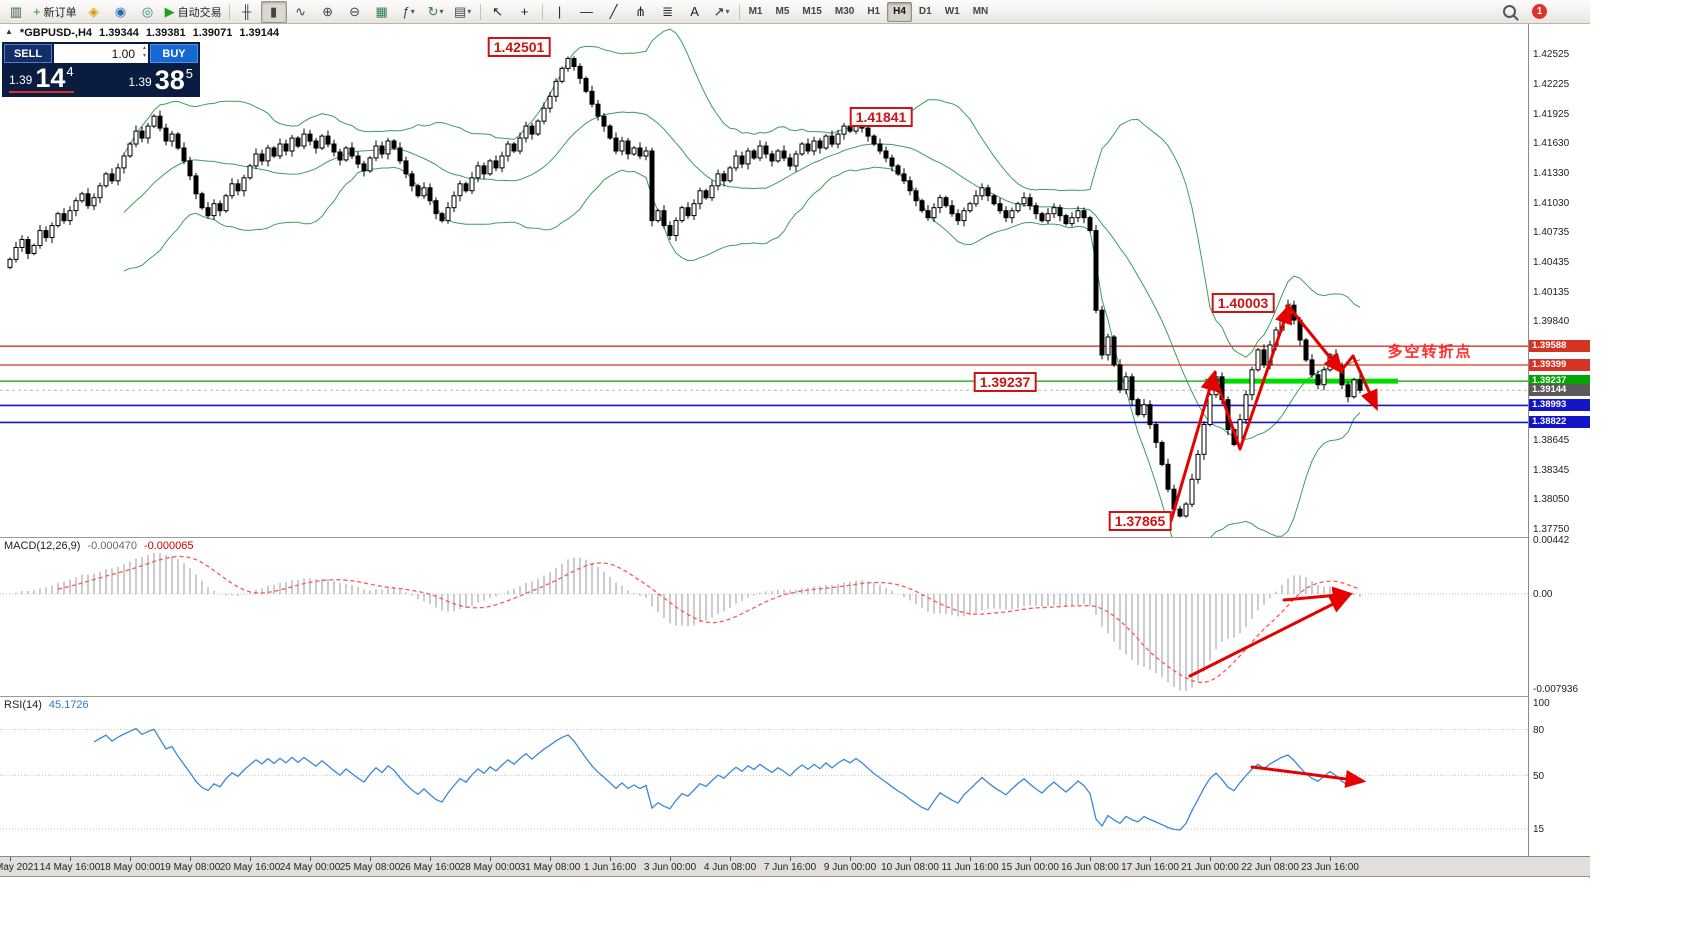 This screenshot has width=1701, height=949. I want to click on timeframe-m5-button: M5, so click(782, 11).